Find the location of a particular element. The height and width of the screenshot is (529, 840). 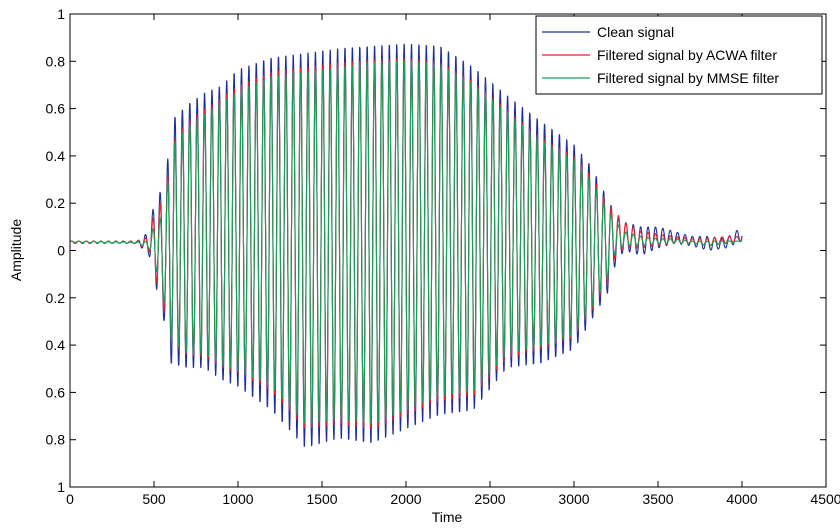

legend-item-clean: Clean signal is located at coordinates (608, 32).